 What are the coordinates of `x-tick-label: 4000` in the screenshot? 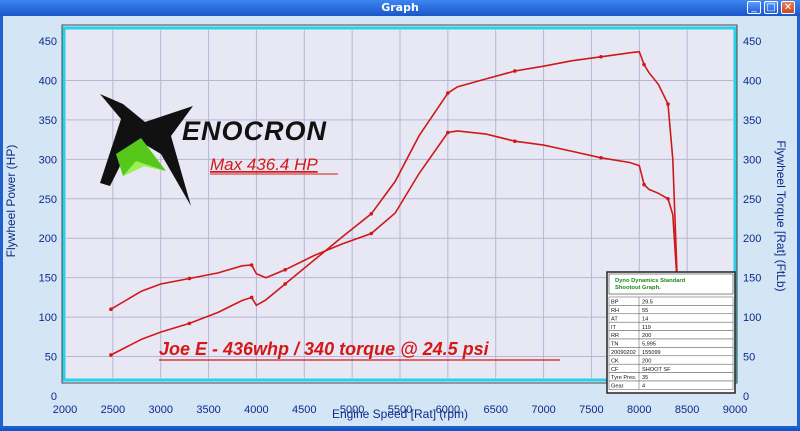 It's located at (256, 410).